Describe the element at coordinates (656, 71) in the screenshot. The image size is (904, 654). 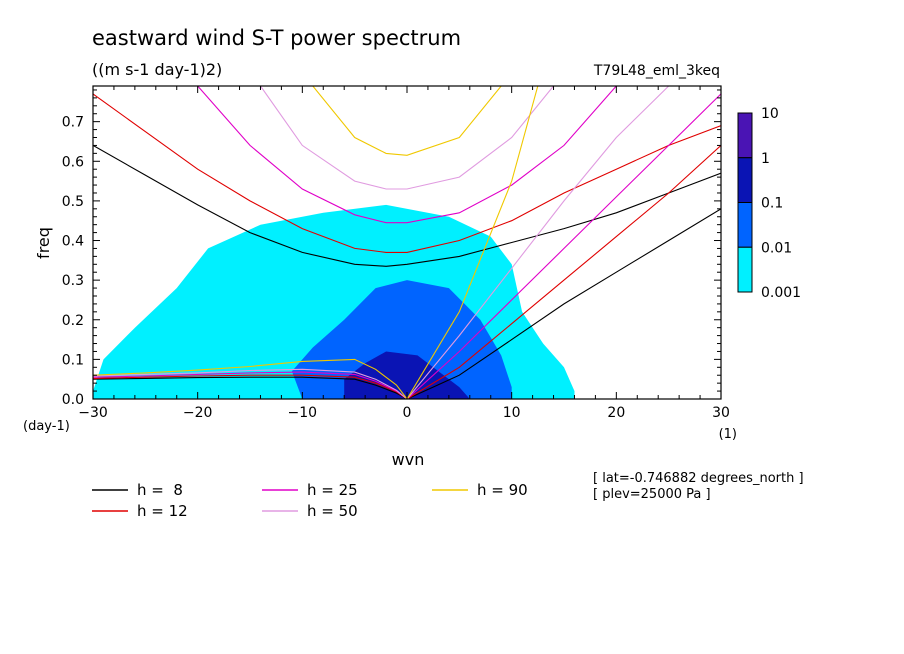
I see `run-label: T79L48_eml_3keq` at that location.